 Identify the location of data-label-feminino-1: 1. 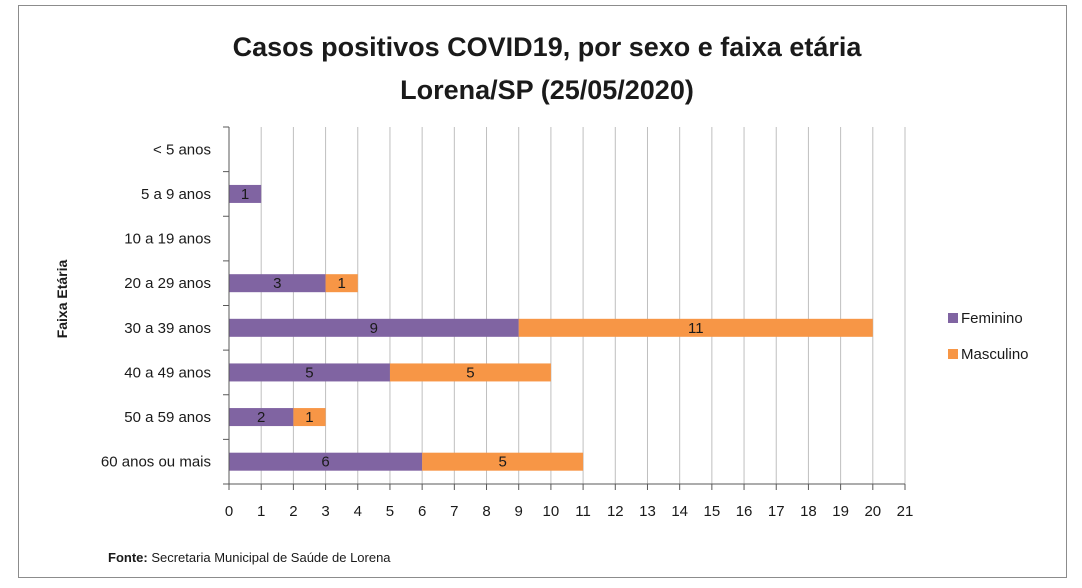
(245, 194).